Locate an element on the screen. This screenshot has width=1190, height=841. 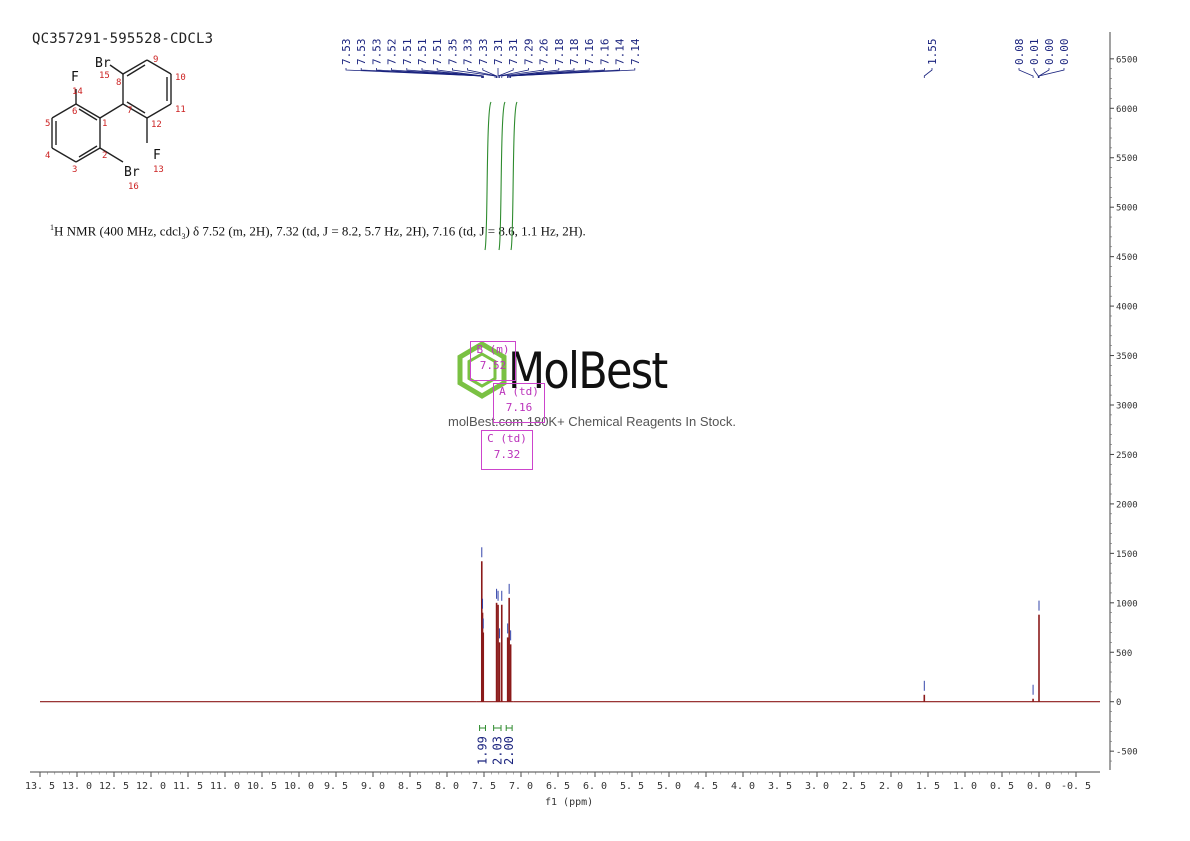
atom-3: 3 is located at coordinates (74, 170).